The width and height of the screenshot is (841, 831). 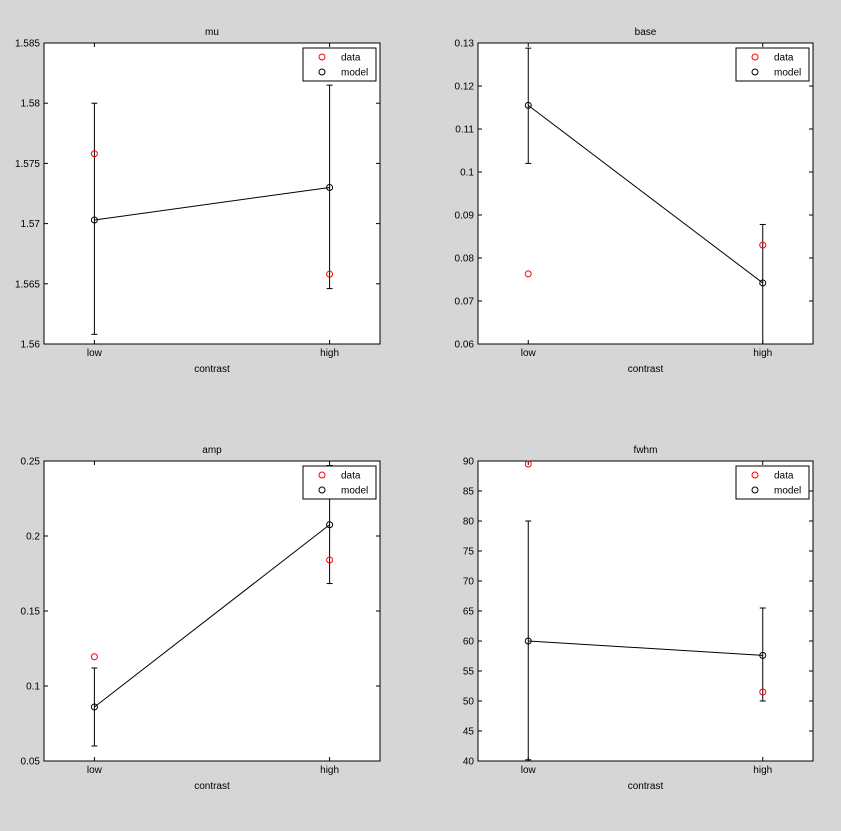 I want to click on y-tick-label: 0.06, so click(x=465, y=345).